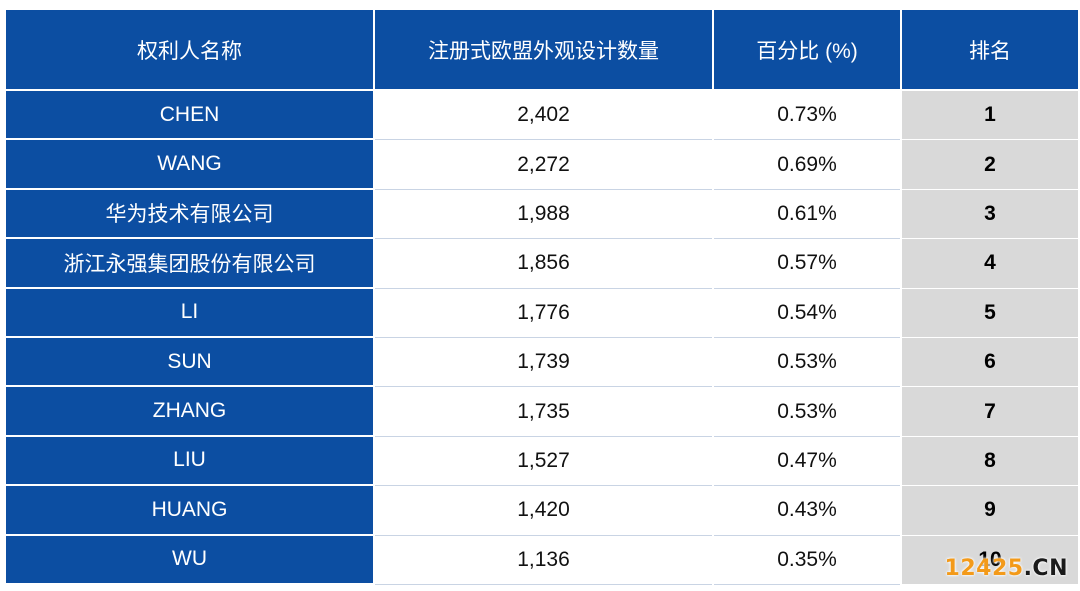 The image size is (1080, 591). I want to click on row-10-rank: 10, so click(990, 560).